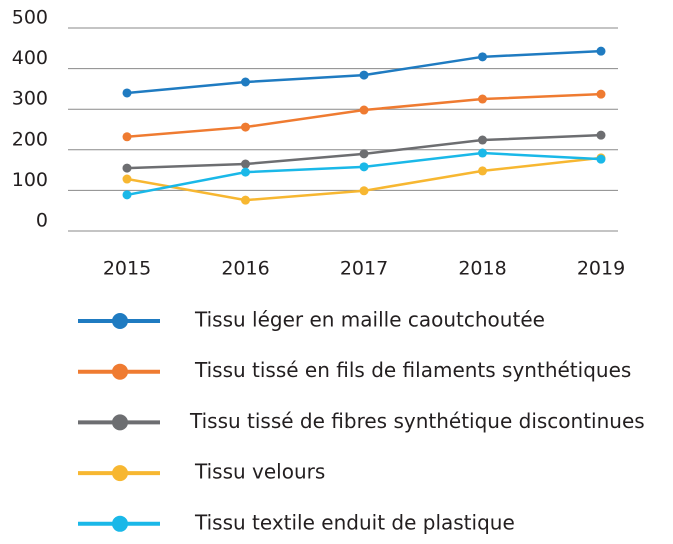 The width and height of the screenshot is (673, 544). Describe the element at coordinates (30, 99) in the screenshot. I see `y-tick-label: 300` at that location.